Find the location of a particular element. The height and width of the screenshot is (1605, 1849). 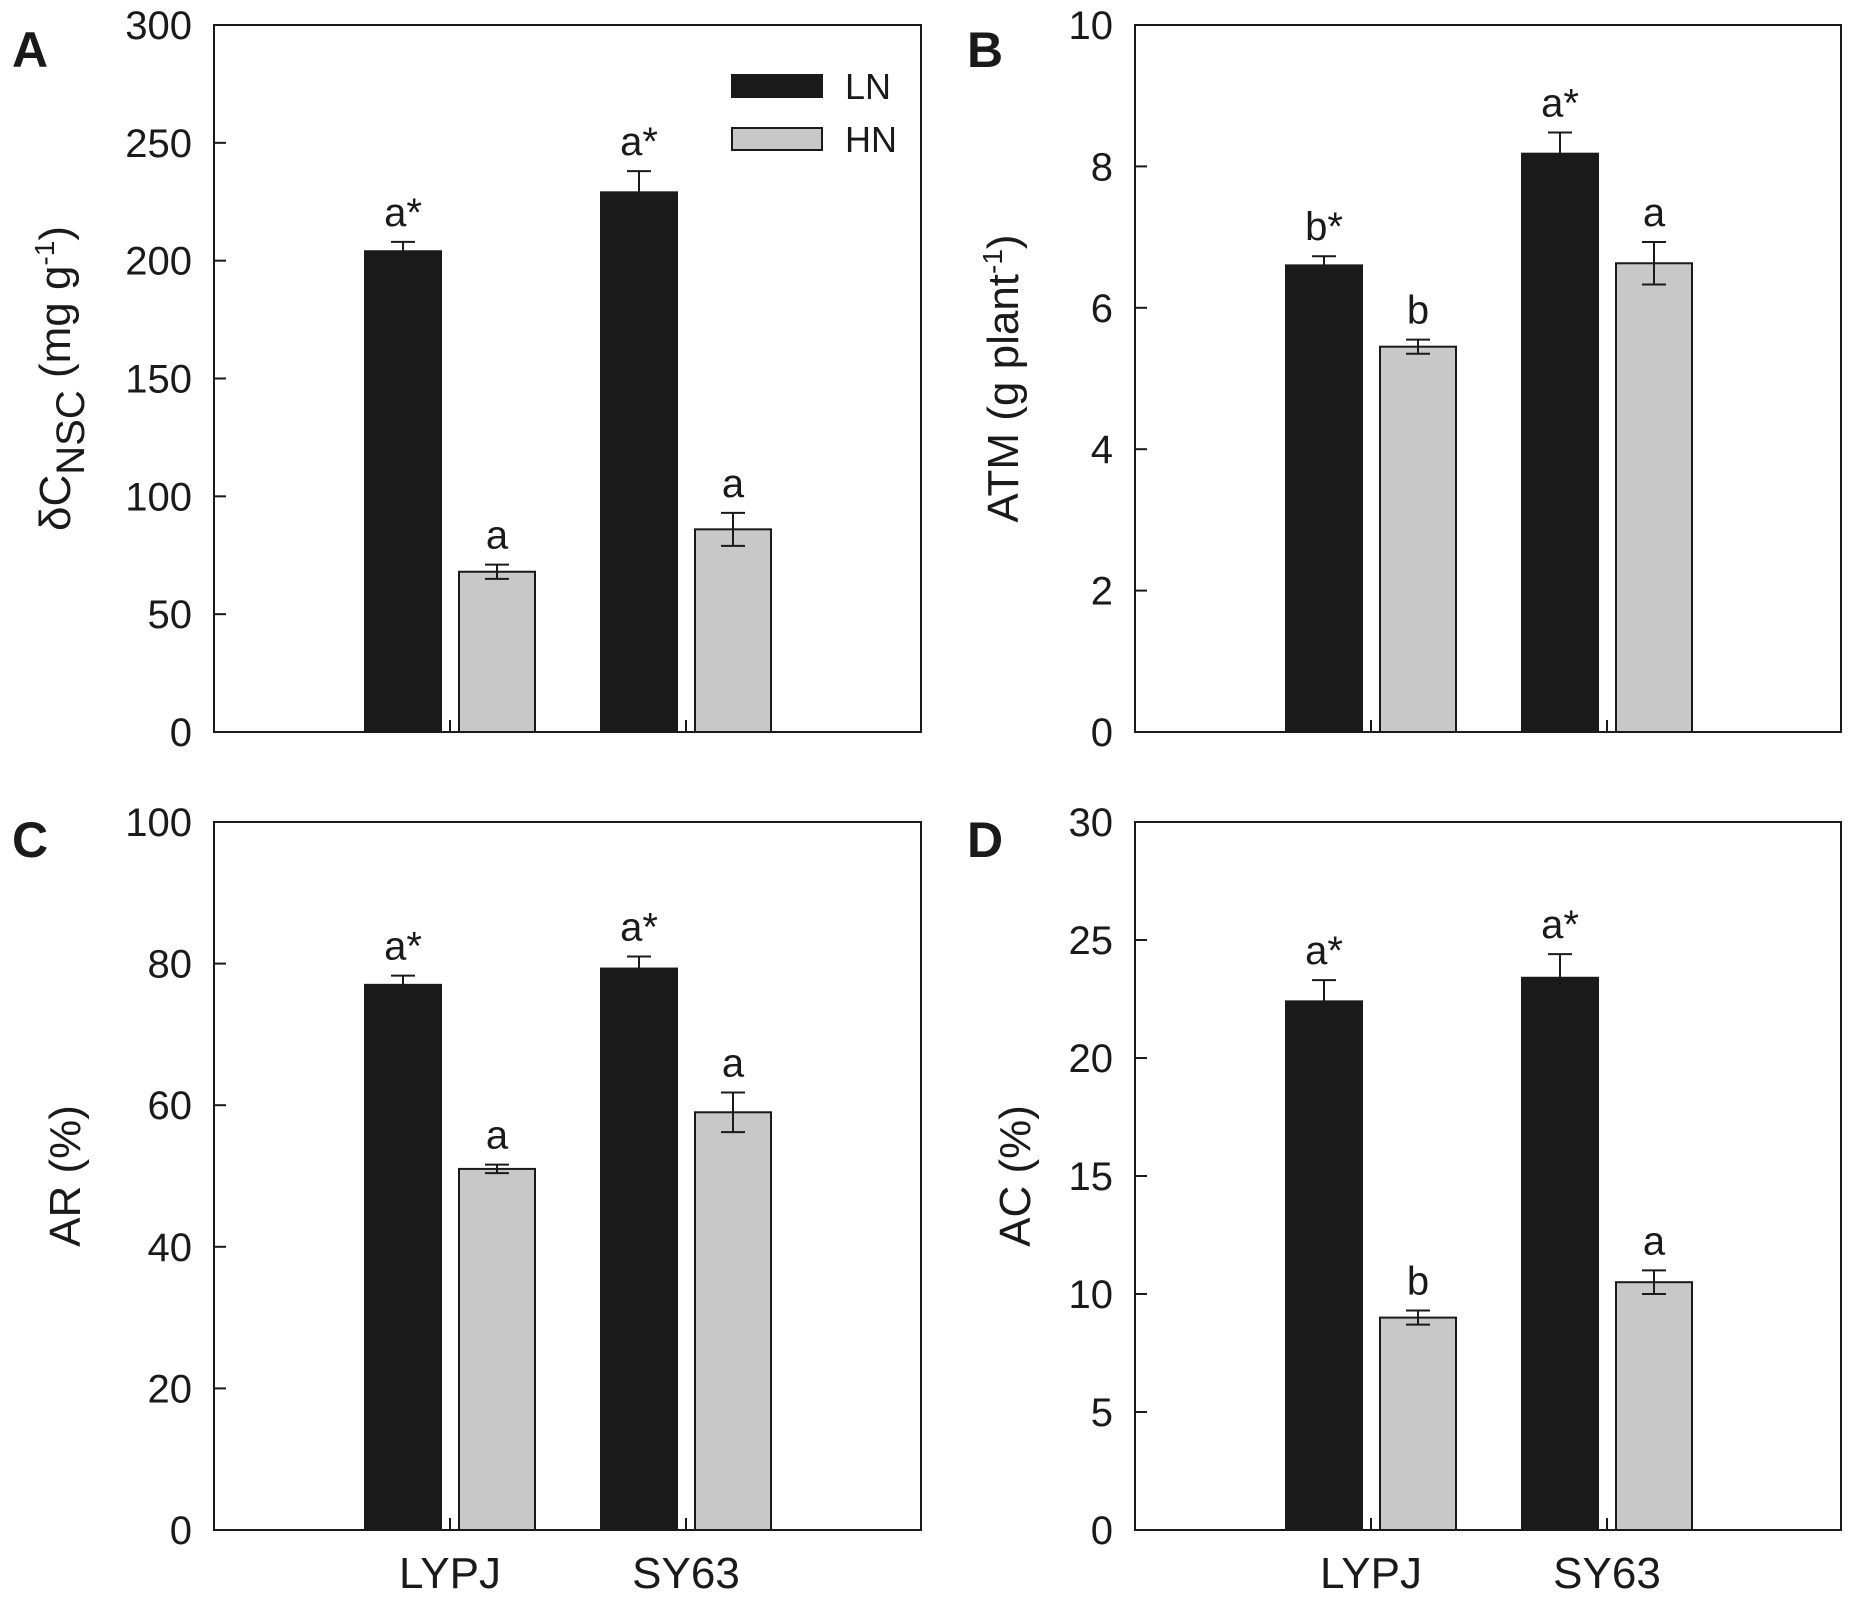

y-tick-label: 250 is located at coordinates (158, 144).